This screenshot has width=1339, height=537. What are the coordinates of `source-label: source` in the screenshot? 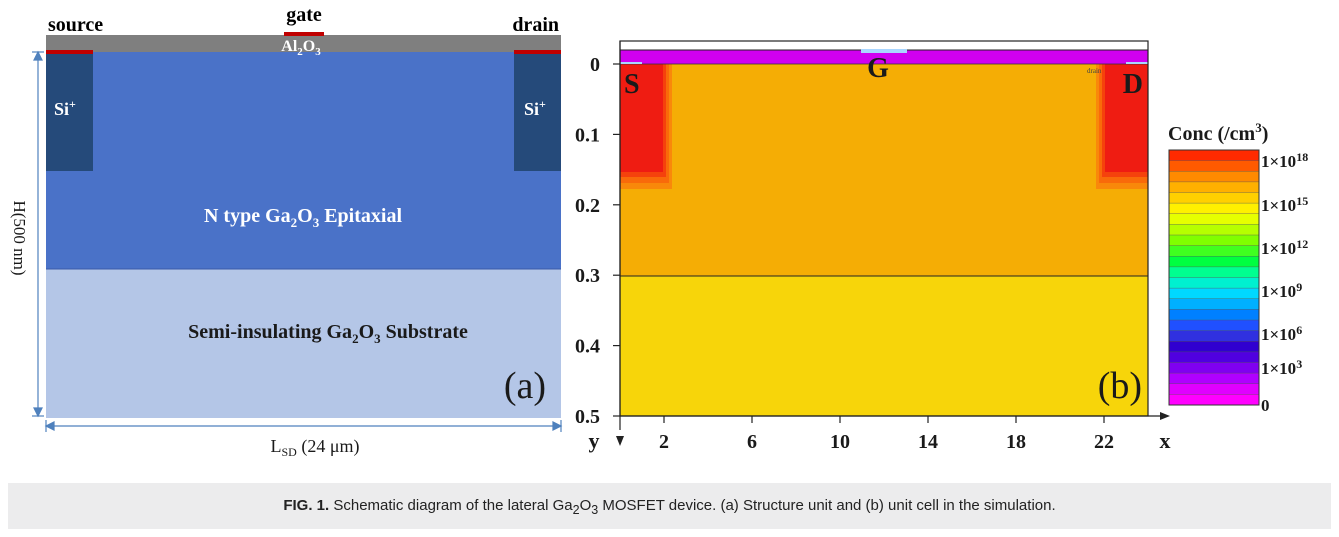 It's located at (75, 25).